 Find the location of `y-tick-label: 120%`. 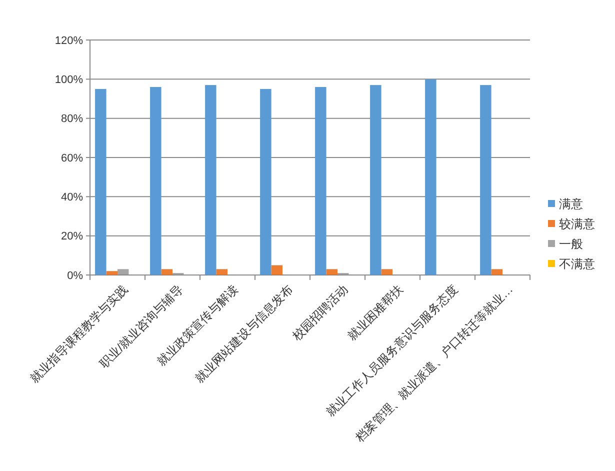

y-tick-label: 120% is located at coordinates (69, 40).